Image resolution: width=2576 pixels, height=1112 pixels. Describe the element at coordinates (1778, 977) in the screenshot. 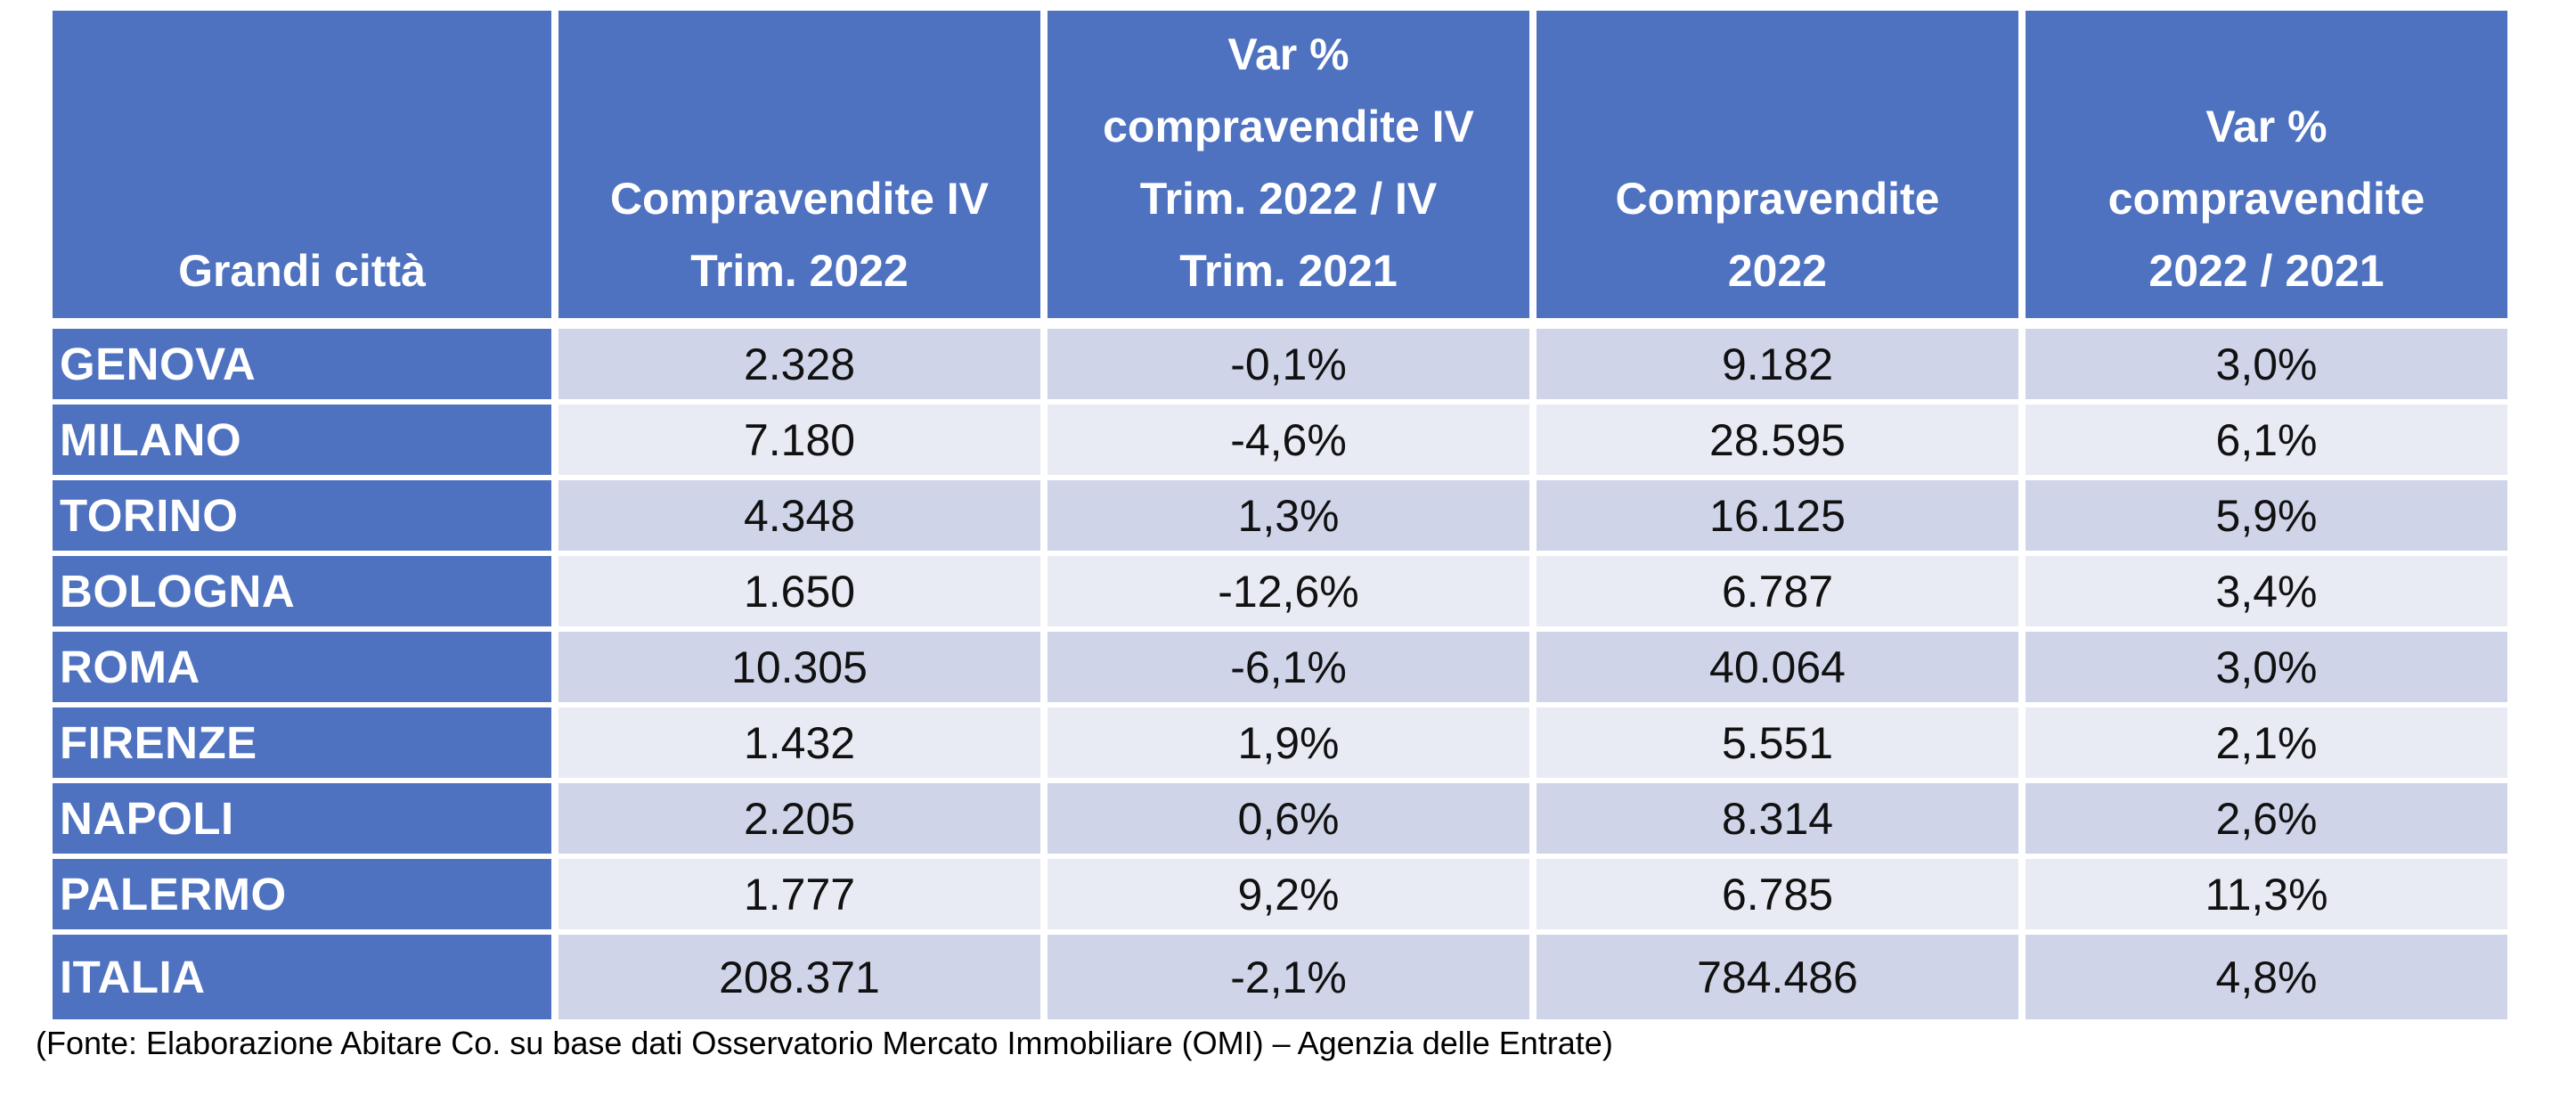

I see `value-cell: 784.486` at that location.